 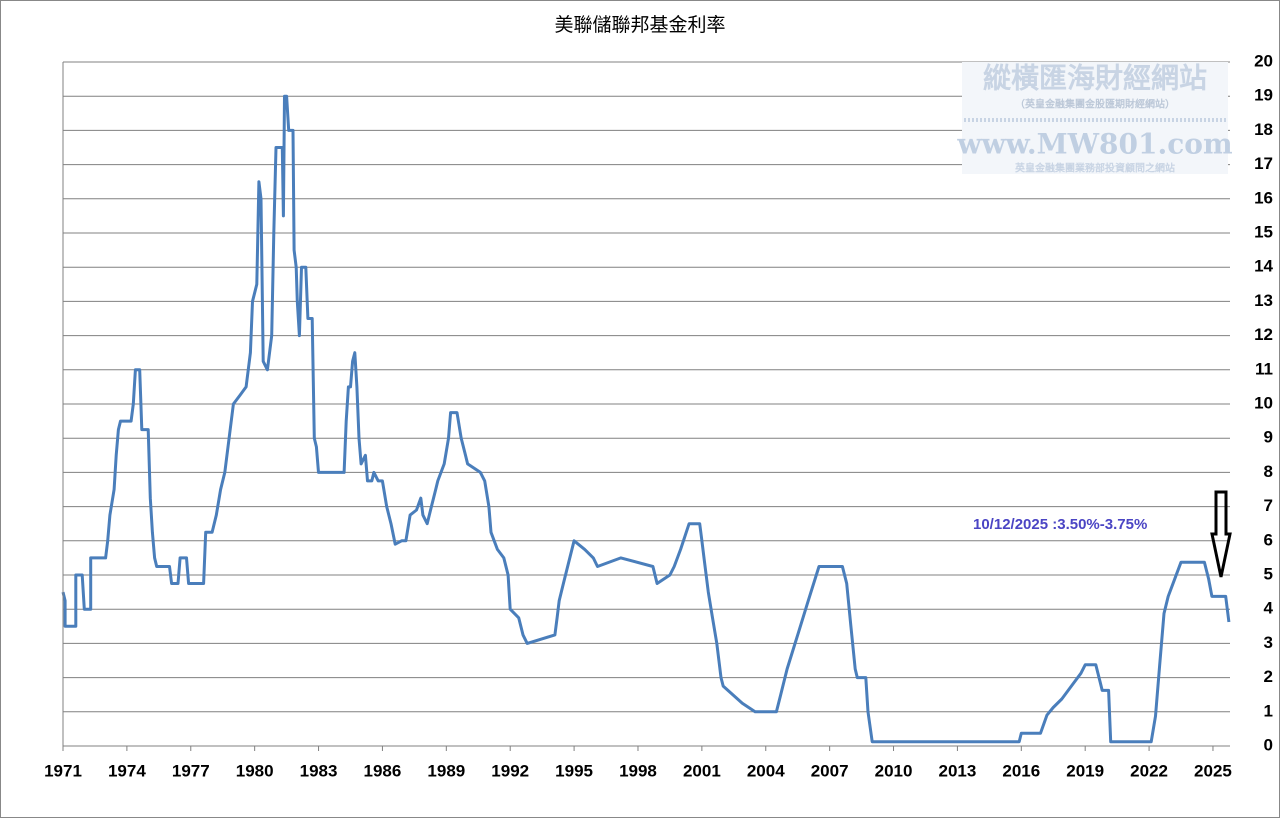 What do you see at coordinates (1263, 402) in the screenshot?
I see `y-tick-label: 10` at bounding box center [1263, 402].